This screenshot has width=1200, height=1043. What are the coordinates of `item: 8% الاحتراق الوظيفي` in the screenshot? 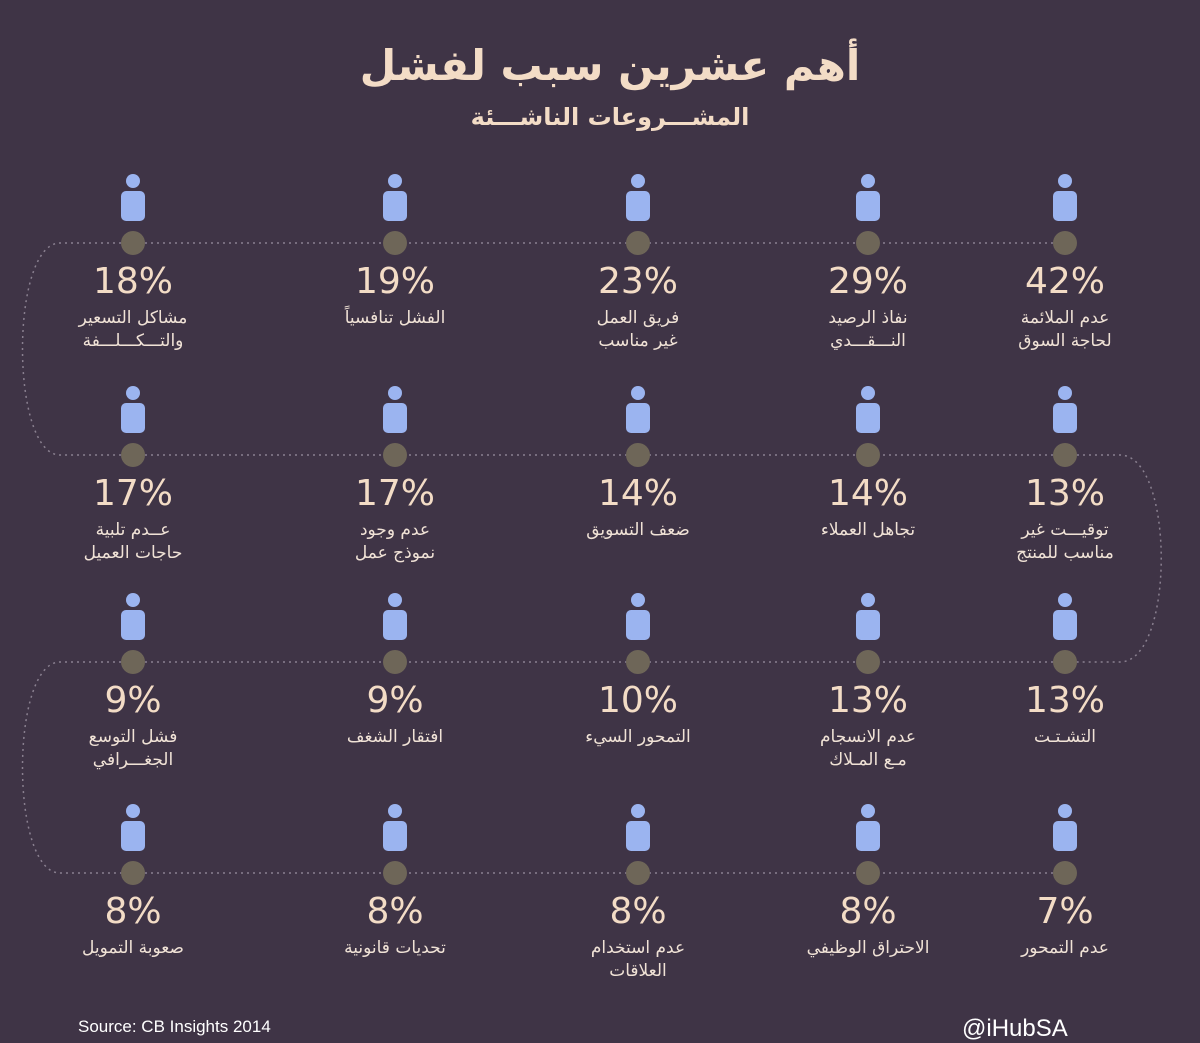 It's located at (868, 881).